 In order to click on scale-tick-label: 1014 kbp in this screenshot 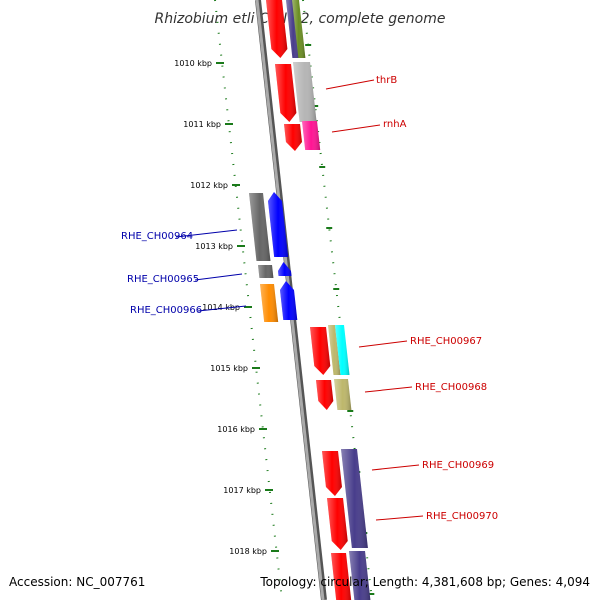, I will do `click(221, 307)`.